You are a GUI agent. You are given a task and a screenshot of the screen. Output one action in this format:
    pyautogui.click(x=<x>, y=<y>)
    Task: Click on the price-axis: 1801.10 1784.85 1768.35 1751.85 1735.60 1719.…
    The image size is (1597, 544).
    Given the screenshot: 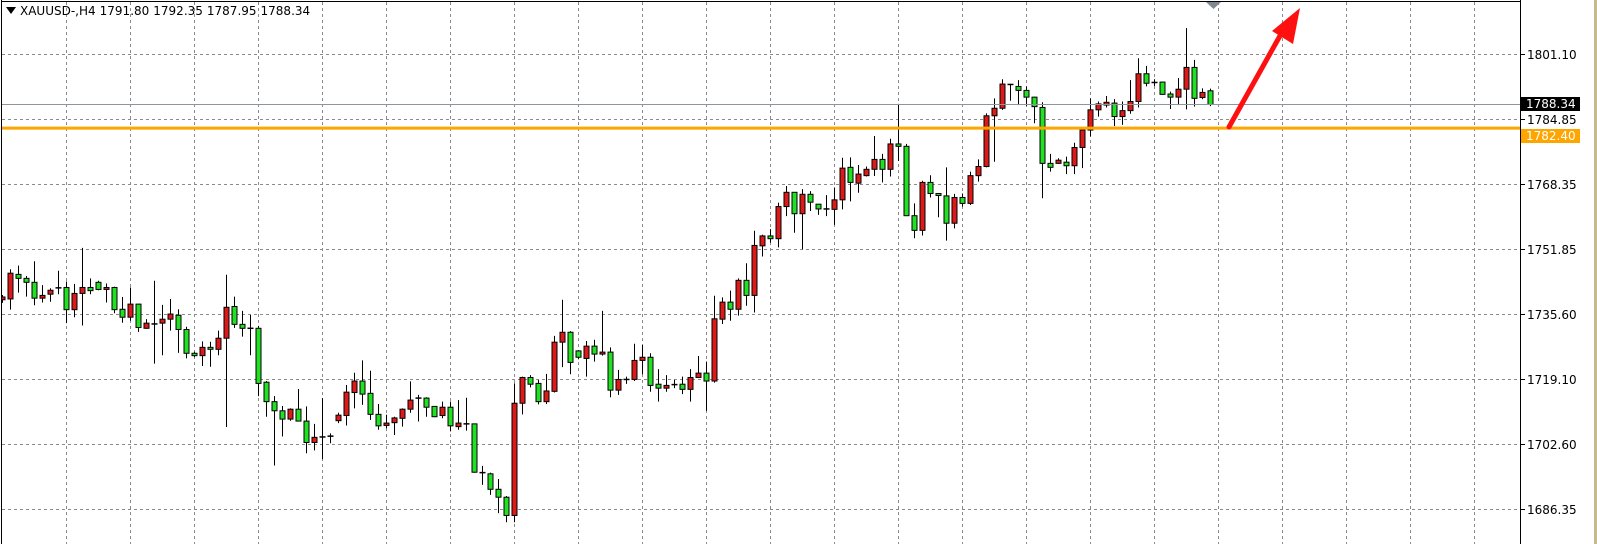 What is the action you would take?
    pyautogui.click(x=1548, y=282)
    